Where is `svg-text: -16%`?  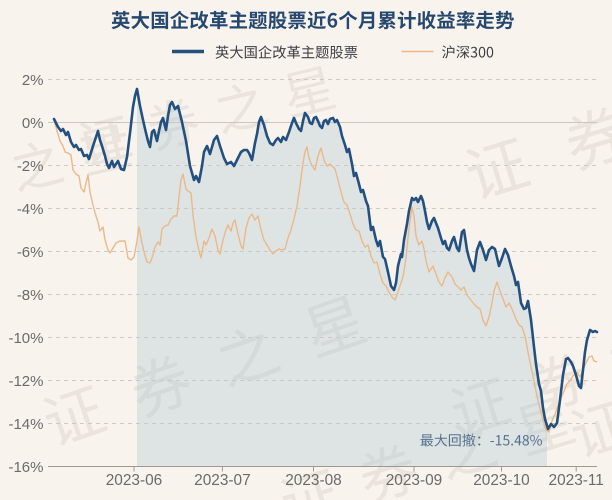
svg-text: -16% is located at coordinates (25, 467).